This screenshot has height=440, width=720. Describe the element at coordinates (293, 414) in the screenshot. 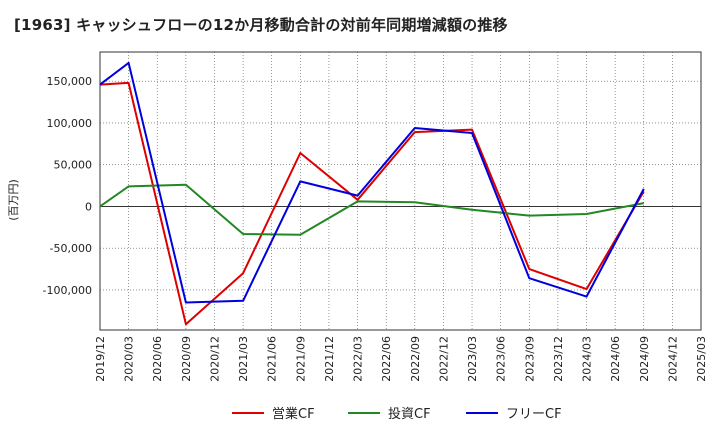

I see `legend-label-1: 営業CF` at that location.